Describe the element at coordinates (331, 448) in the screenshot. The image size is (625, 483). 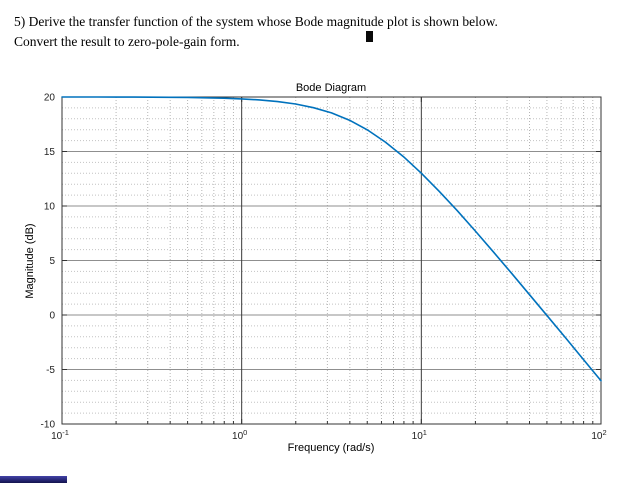
I see `x-axis-label: Frequency (rad/s)` at that location.